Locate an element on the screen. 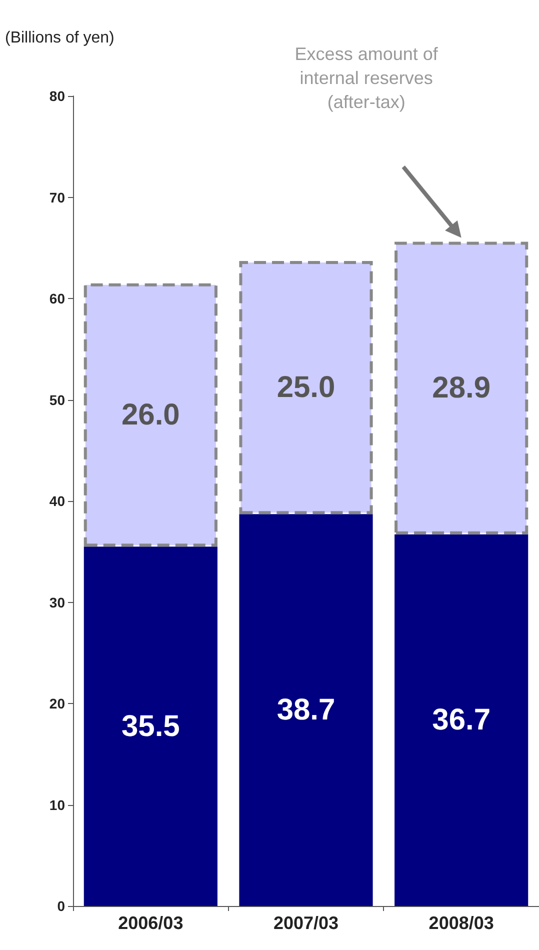 The width and height of the screenshot is (539, 950). data-label: 38.7 is located at coordinates (306, 710).